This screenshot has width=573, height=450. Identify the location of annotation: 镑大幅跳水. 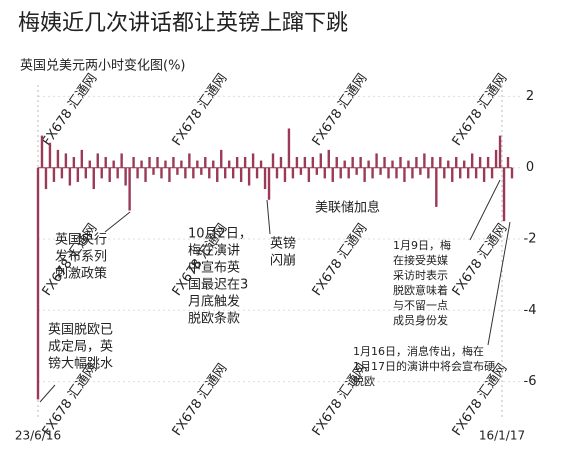
(80, 364).